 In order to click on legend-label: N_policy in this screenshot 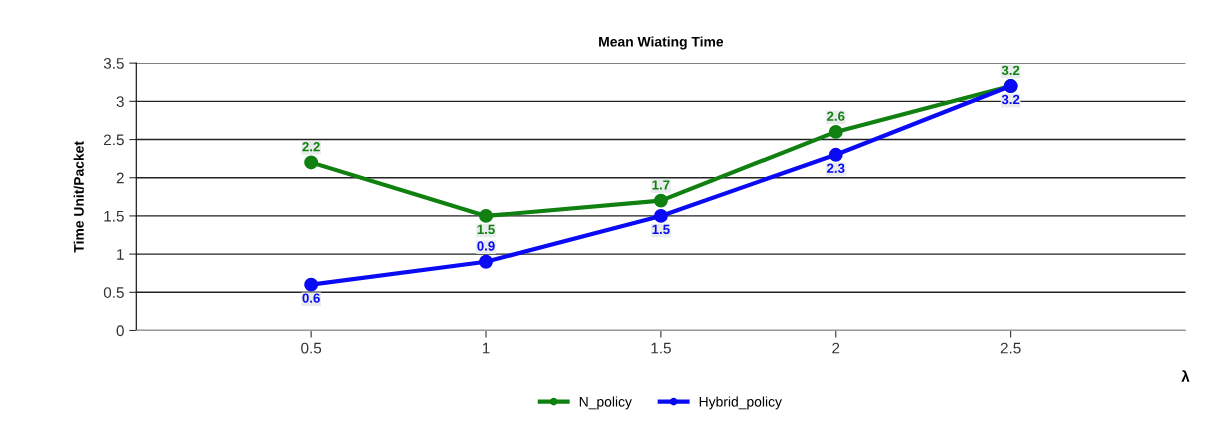, I will do `click(605, 403)`.